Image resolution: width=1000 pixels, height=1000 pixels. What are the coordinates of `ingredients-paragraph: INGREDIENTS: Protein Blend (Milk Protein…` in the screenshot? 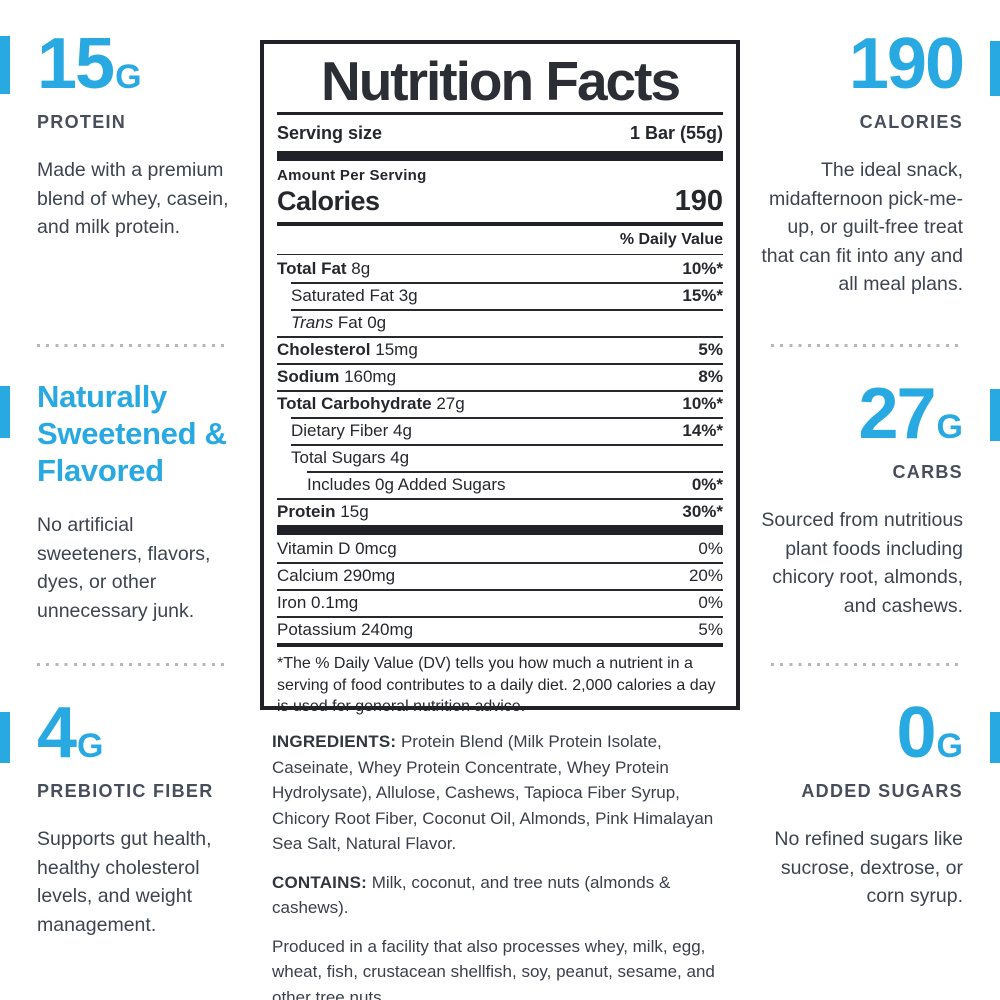 It's located at (493, 792).